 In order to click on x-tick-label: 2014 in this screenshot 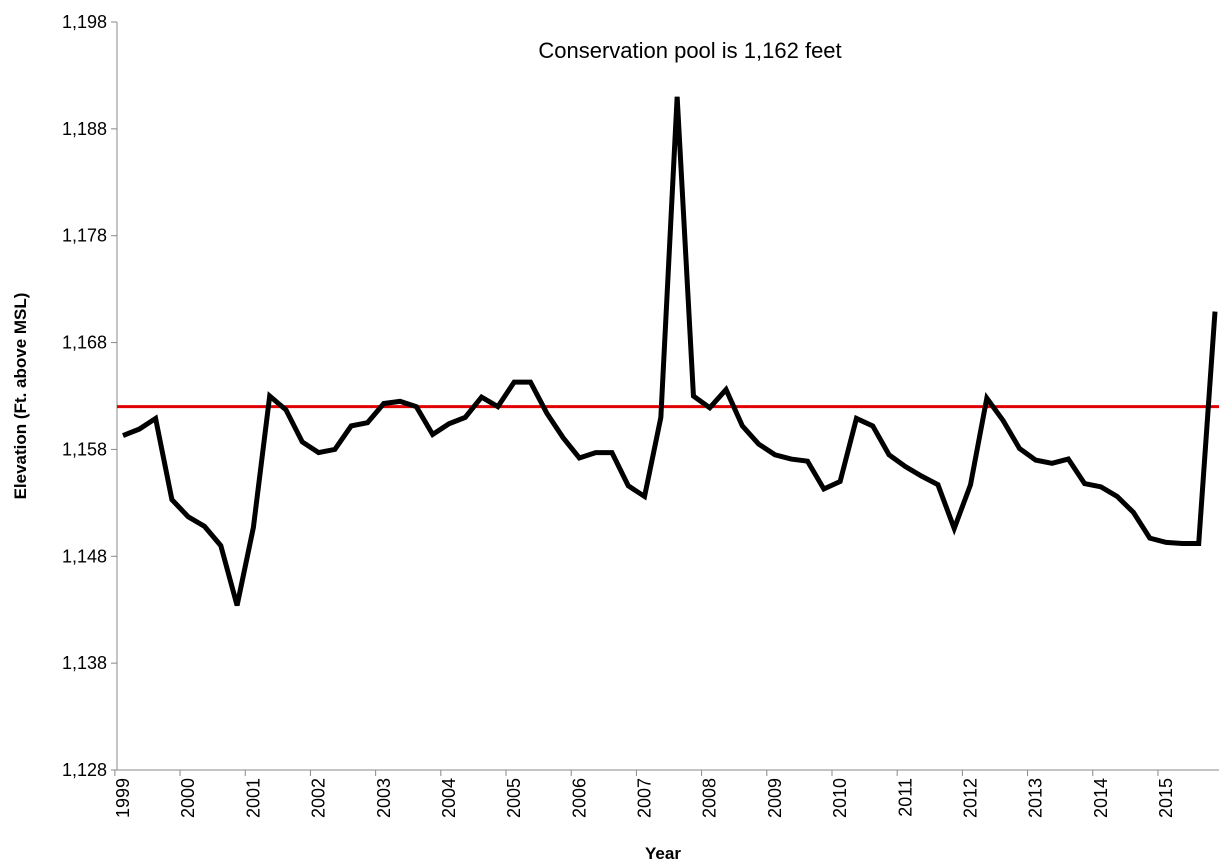, I will do `click(1101, 798)`.